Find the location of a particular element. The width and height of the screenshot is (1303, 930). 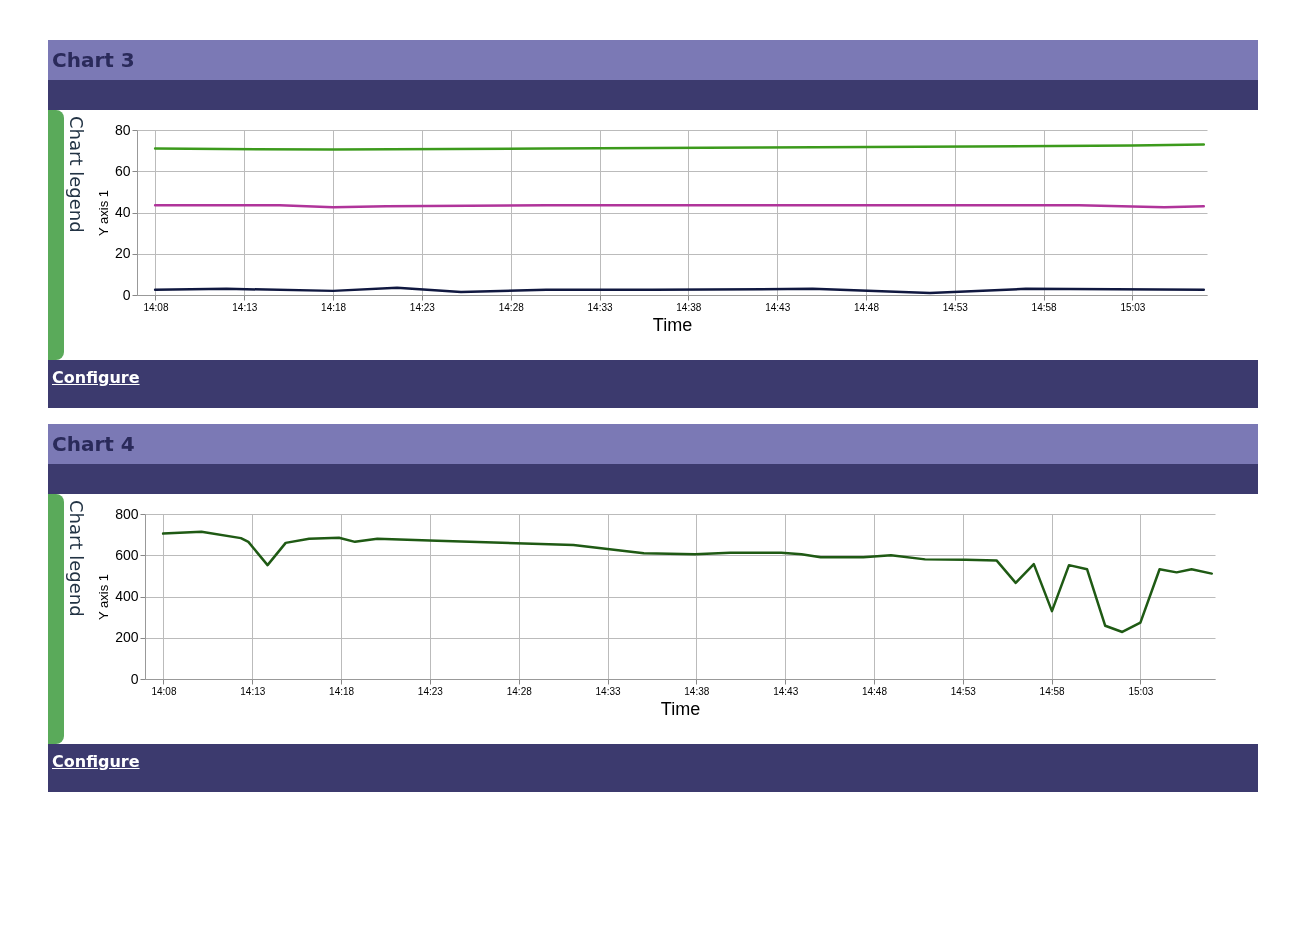

chart-title: Chart 3 is located at coordinates (653, 60).